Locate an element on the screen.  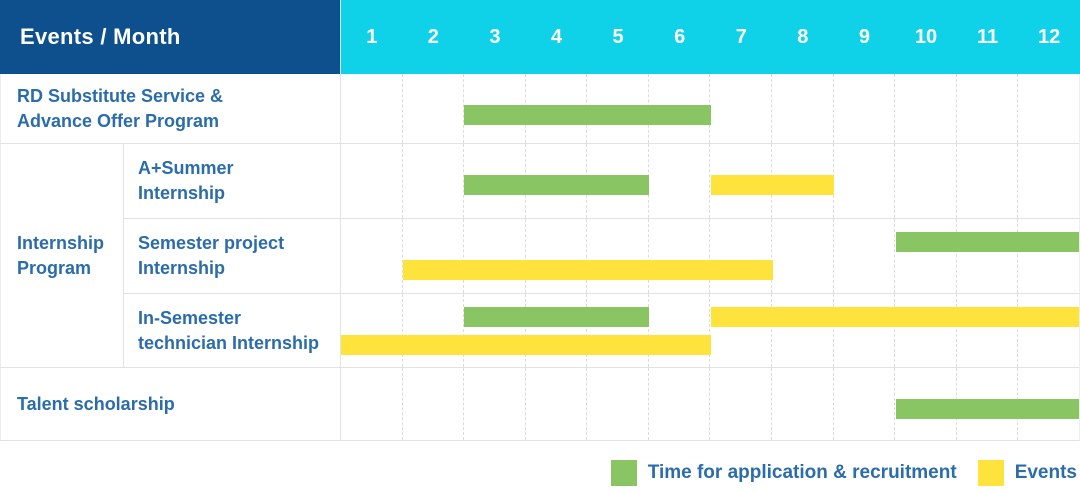
legend-label-events: Events is located at coordinates (1045, 472).